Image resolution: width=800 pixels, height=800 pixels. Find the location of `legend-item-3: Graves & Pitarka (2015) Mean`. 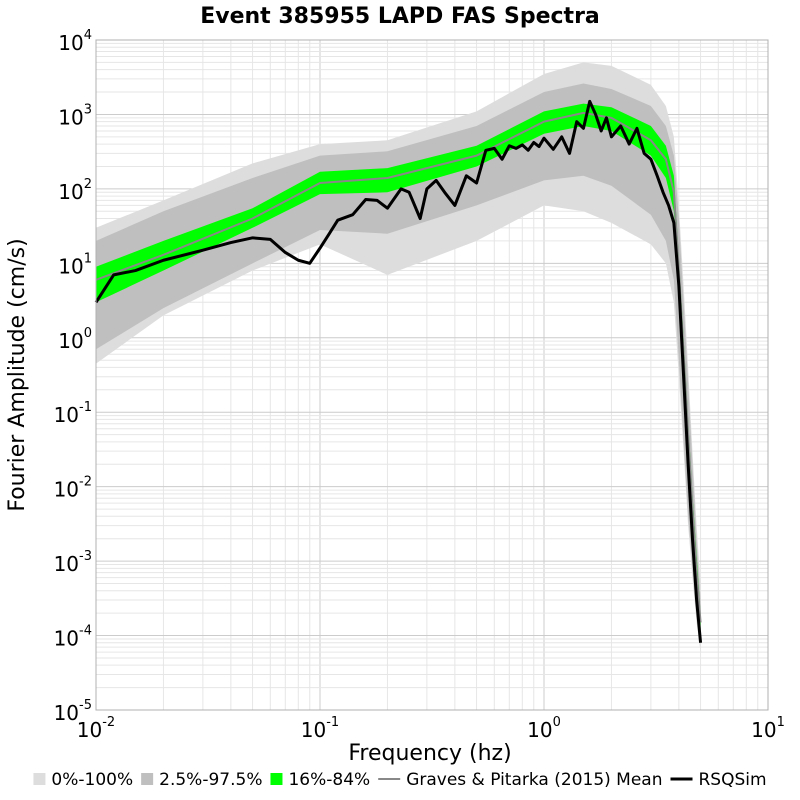

legend-item-3: Graves & Pitarka (2015) Mean is located at coordinates (520, 780).